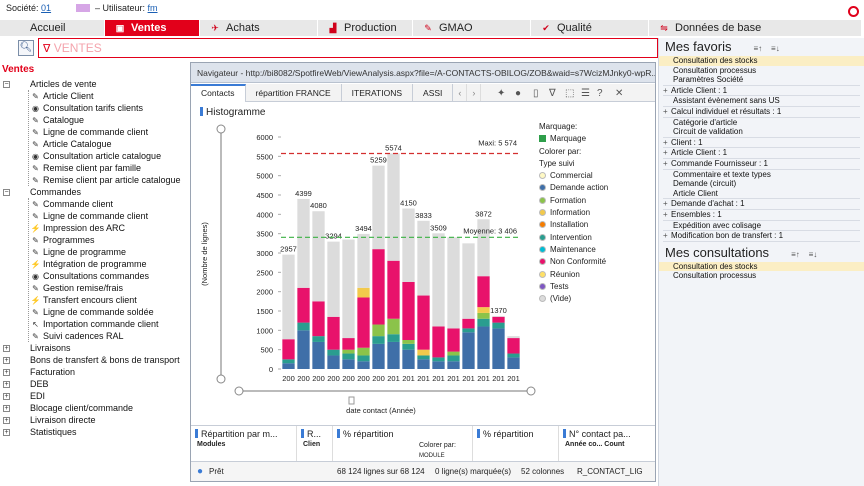  I want to click on sort-asc-icon: ≡↑, so click(758, 48).